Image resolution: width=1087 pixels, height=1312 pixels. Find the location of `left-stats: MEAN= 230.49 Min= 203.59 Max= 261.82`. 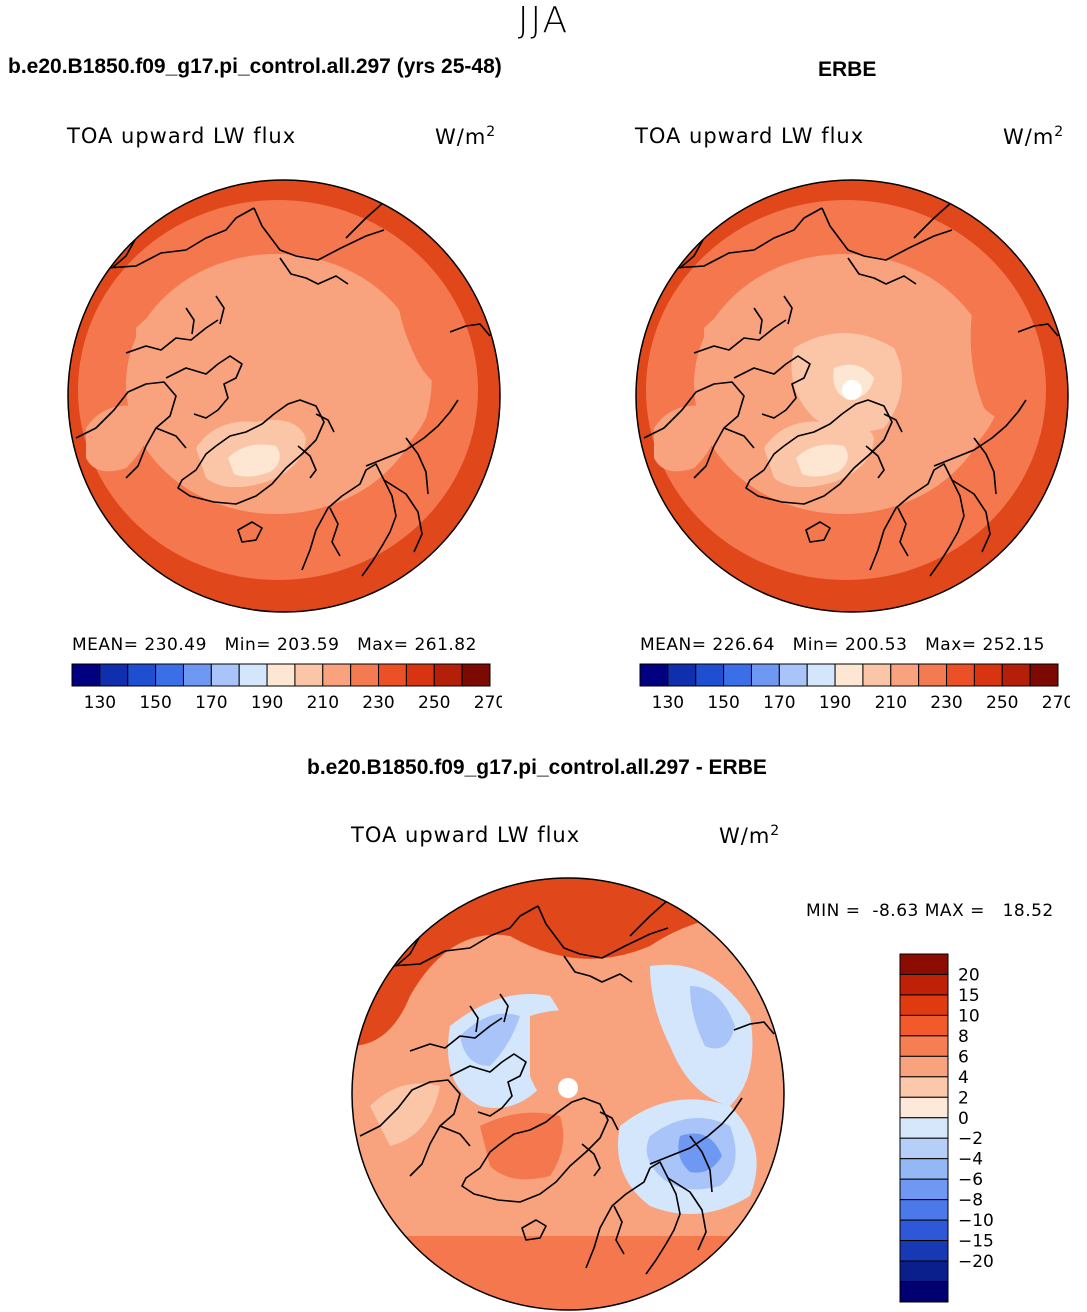

left-stats: MEAN= 230.49 Min= 203.59 Max= 261.82 is located at coordinates (274, 645).